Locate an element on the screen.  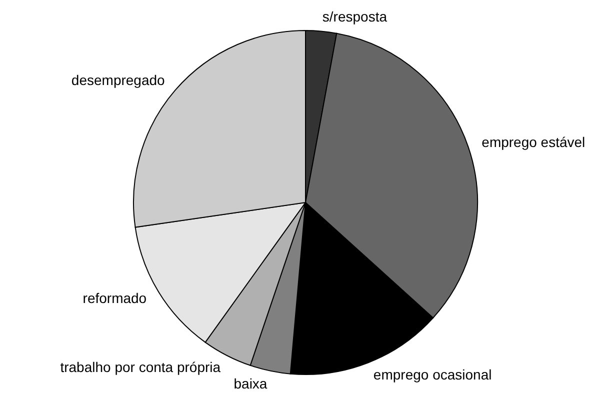
slice-label: emprego ocasional is located at coordinates (432, 374).